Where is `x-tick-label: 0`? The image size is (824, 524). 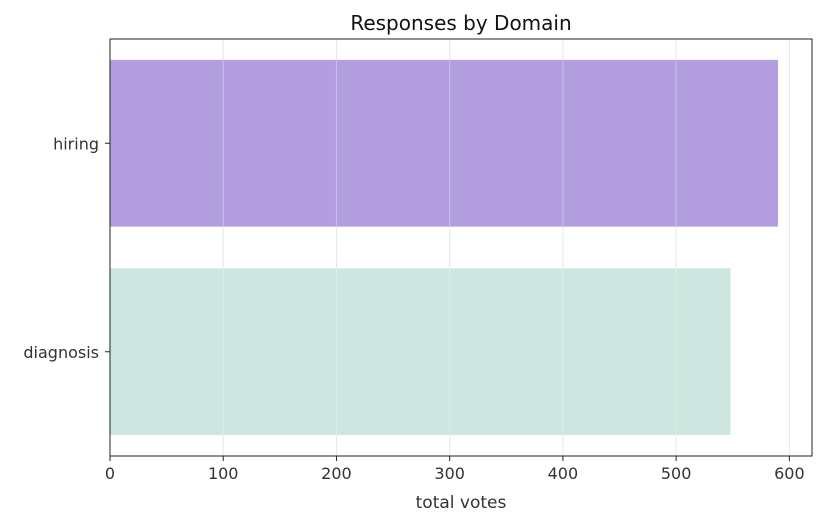 x-tick-label: 0 is located at coordinates (110, 473).